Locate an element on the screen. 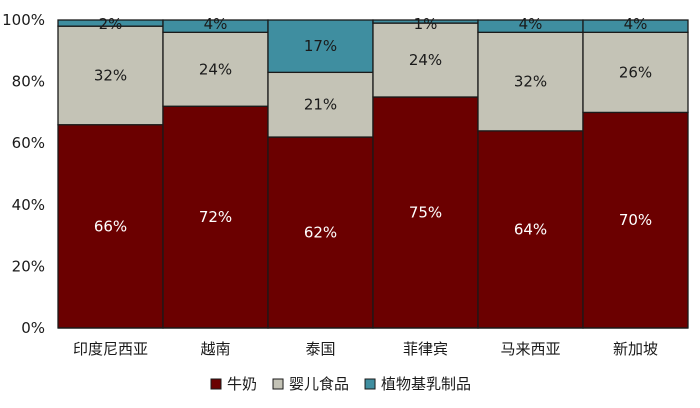 The height and width of the screenshot is (408, 700). category-label: 马来西亚 is located at coordinates (530, 349).